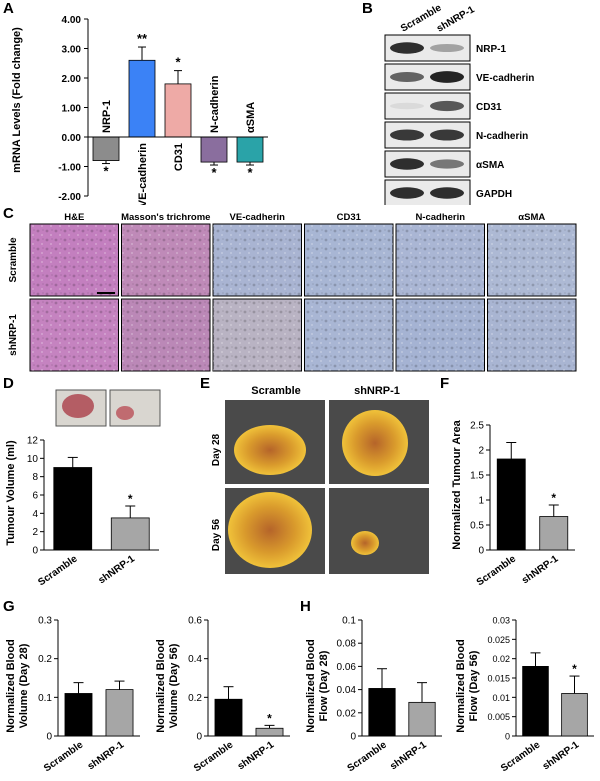 The height and width of the screenshot is (781, 600). Describe the element at coordinates (17, 100) in the screenshot. I see `chart-a-ylabel: mRNA Levels (Fold change)` at that location.